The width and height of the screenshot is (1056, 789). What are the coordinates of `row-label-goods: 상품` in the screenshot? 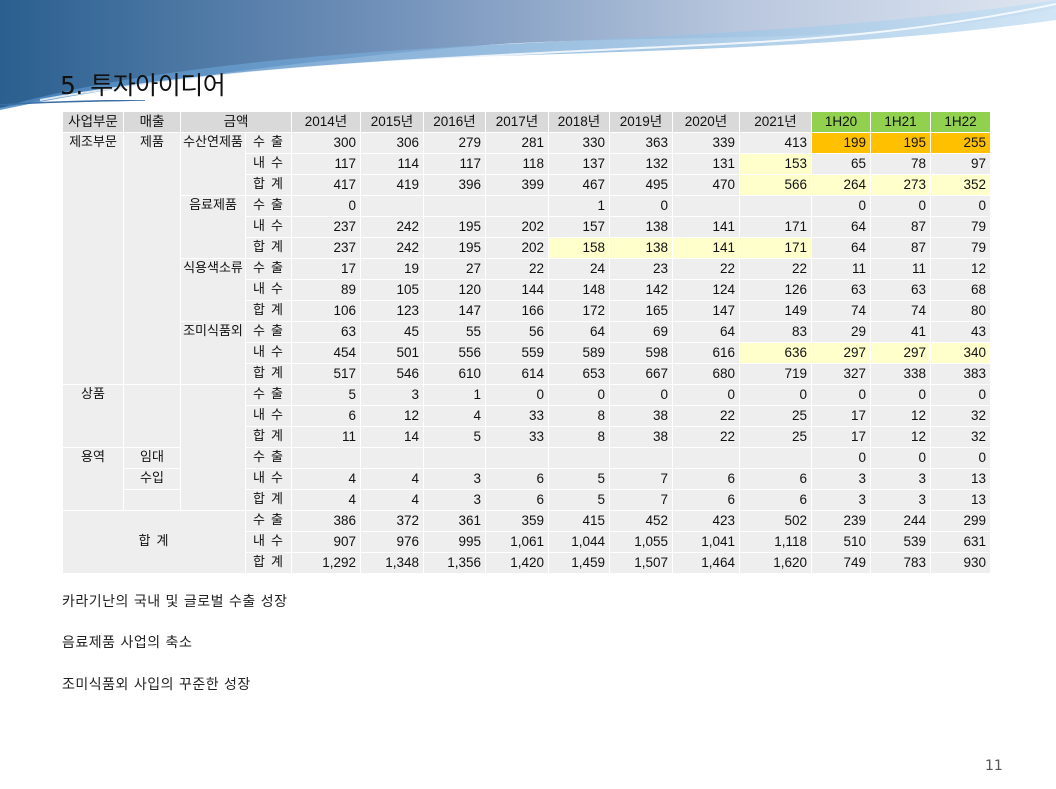 It's located at (93, 416).